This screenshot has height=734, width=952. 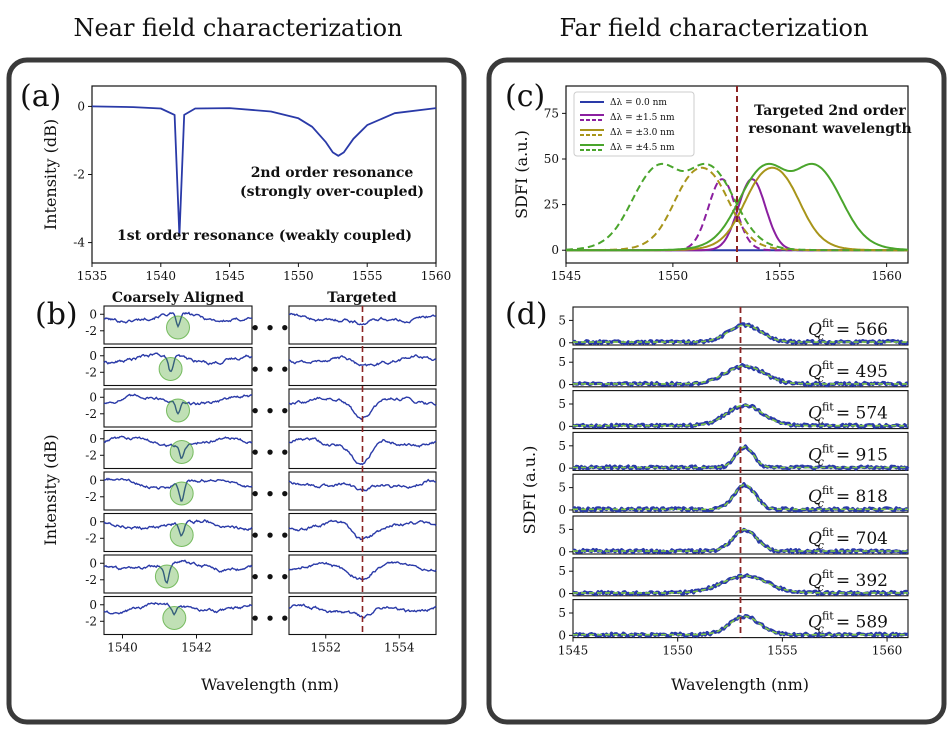 What do you see at coordinates (56, 314) in the screenshot?
I see `panel-label-b: (b)` at bounding box center [56, 314].